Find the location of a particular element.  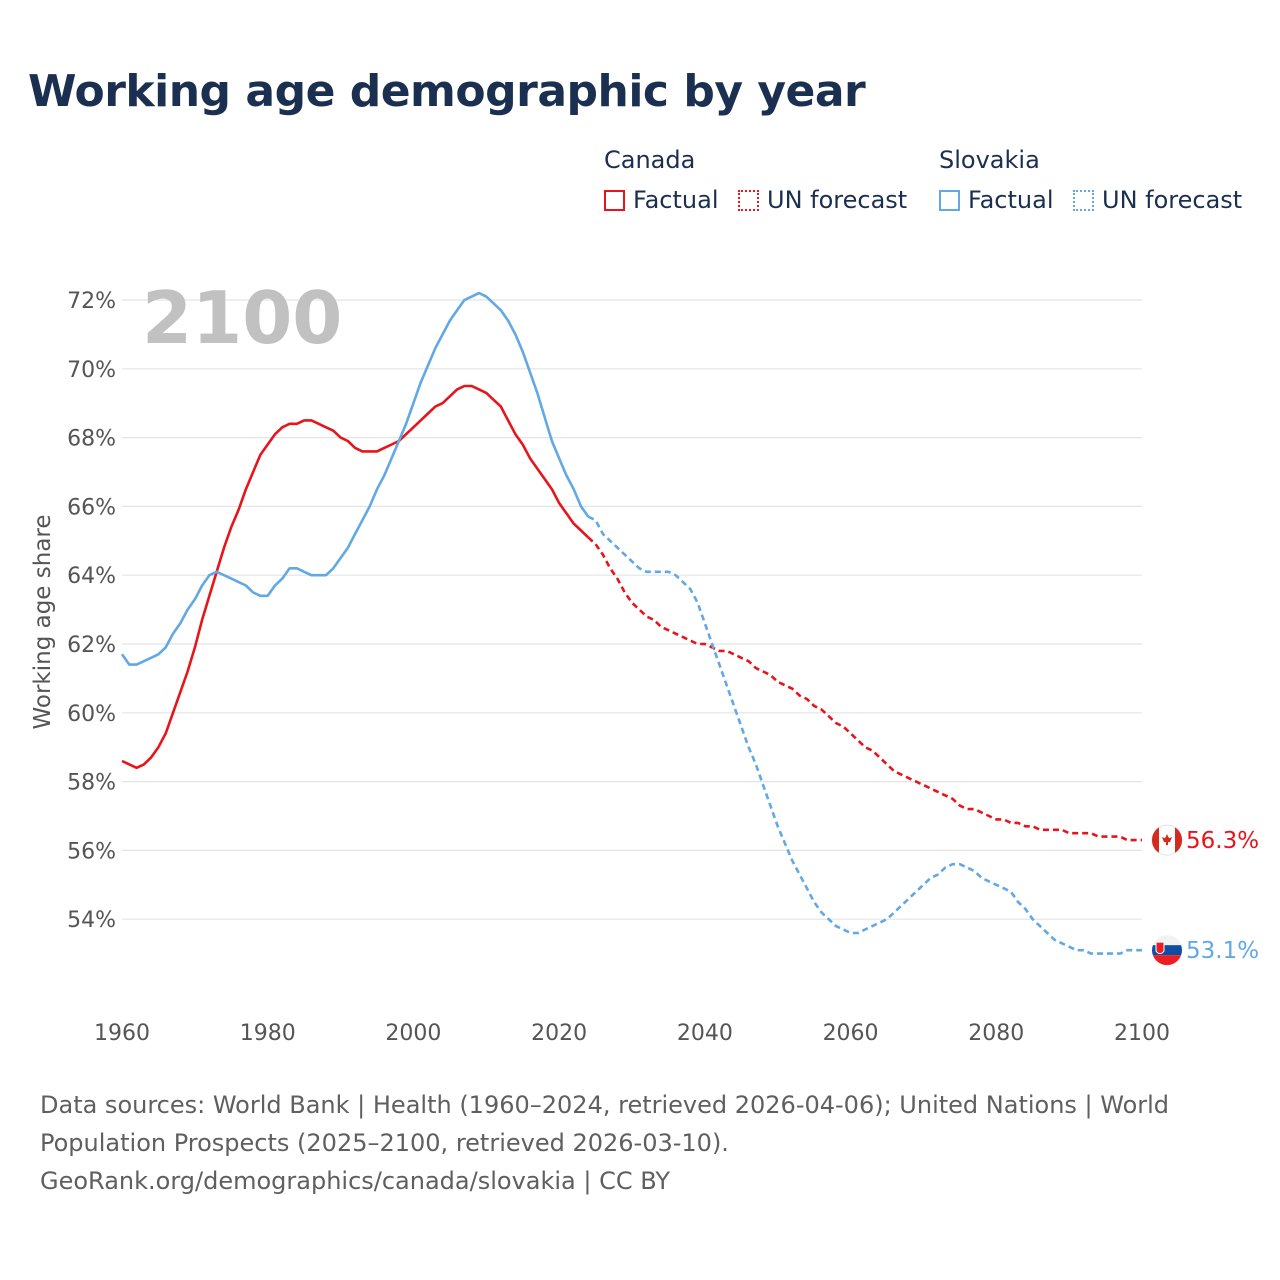

y-tick-label: 56% is located at coordinates (91, 851).